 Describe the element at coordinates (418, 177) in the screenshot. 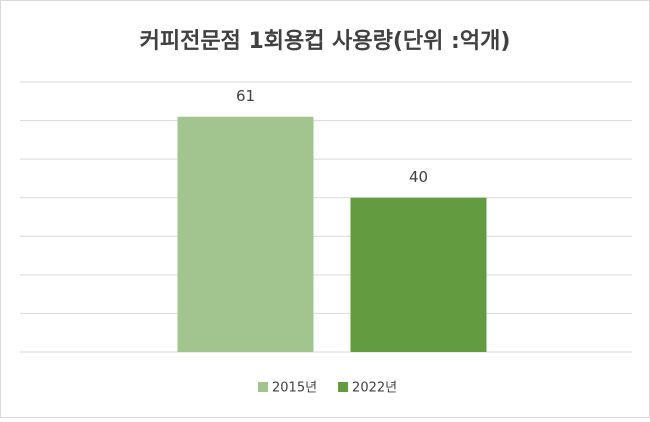

I see `data-label: 40` at that location.